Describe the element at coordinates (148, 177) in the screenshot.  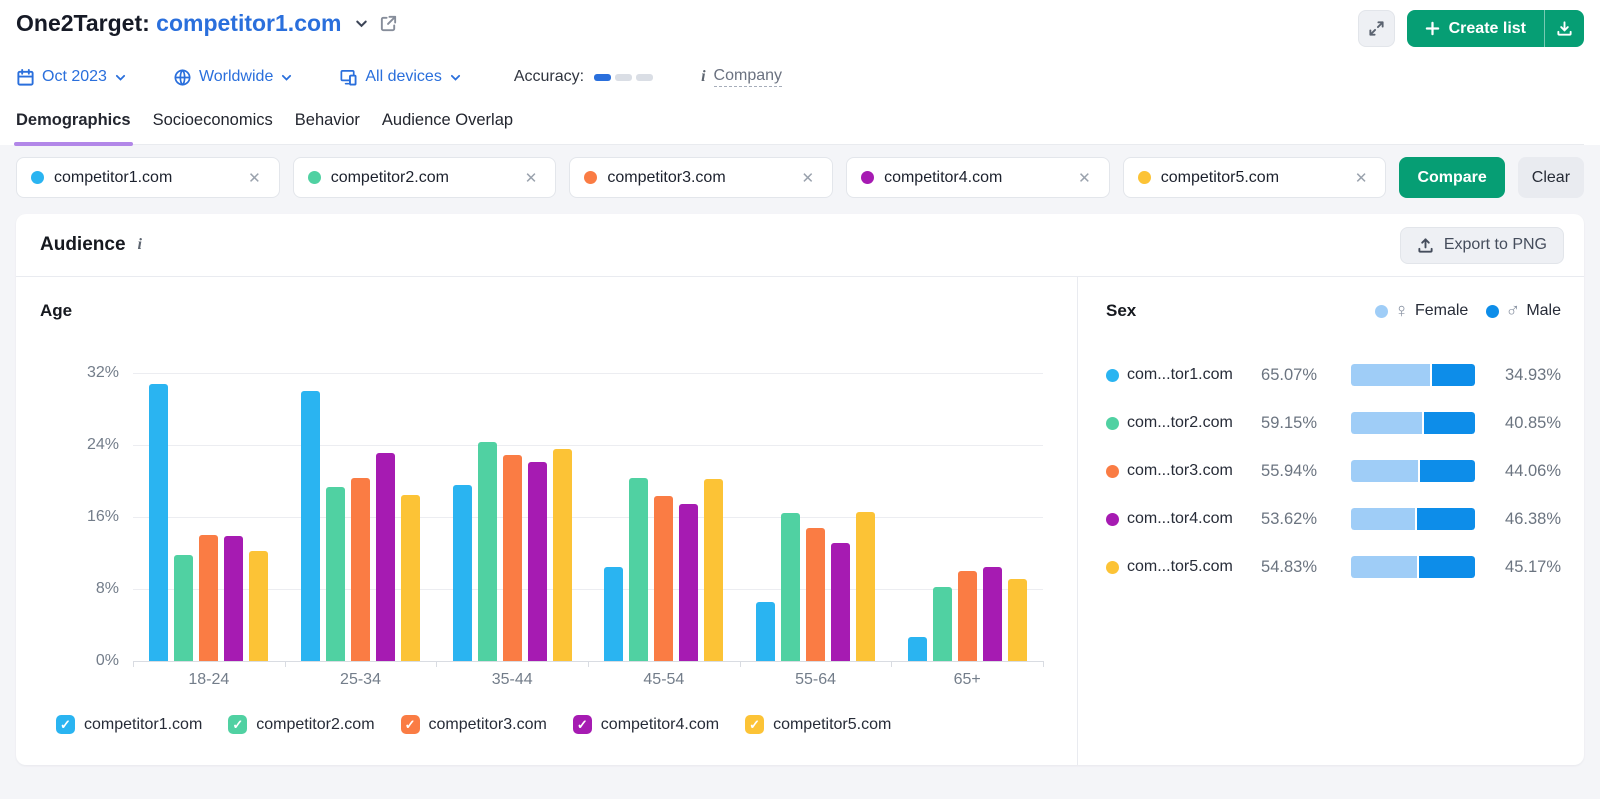
I see `competitor-chip-1: competitor1.com ✕` at that location.